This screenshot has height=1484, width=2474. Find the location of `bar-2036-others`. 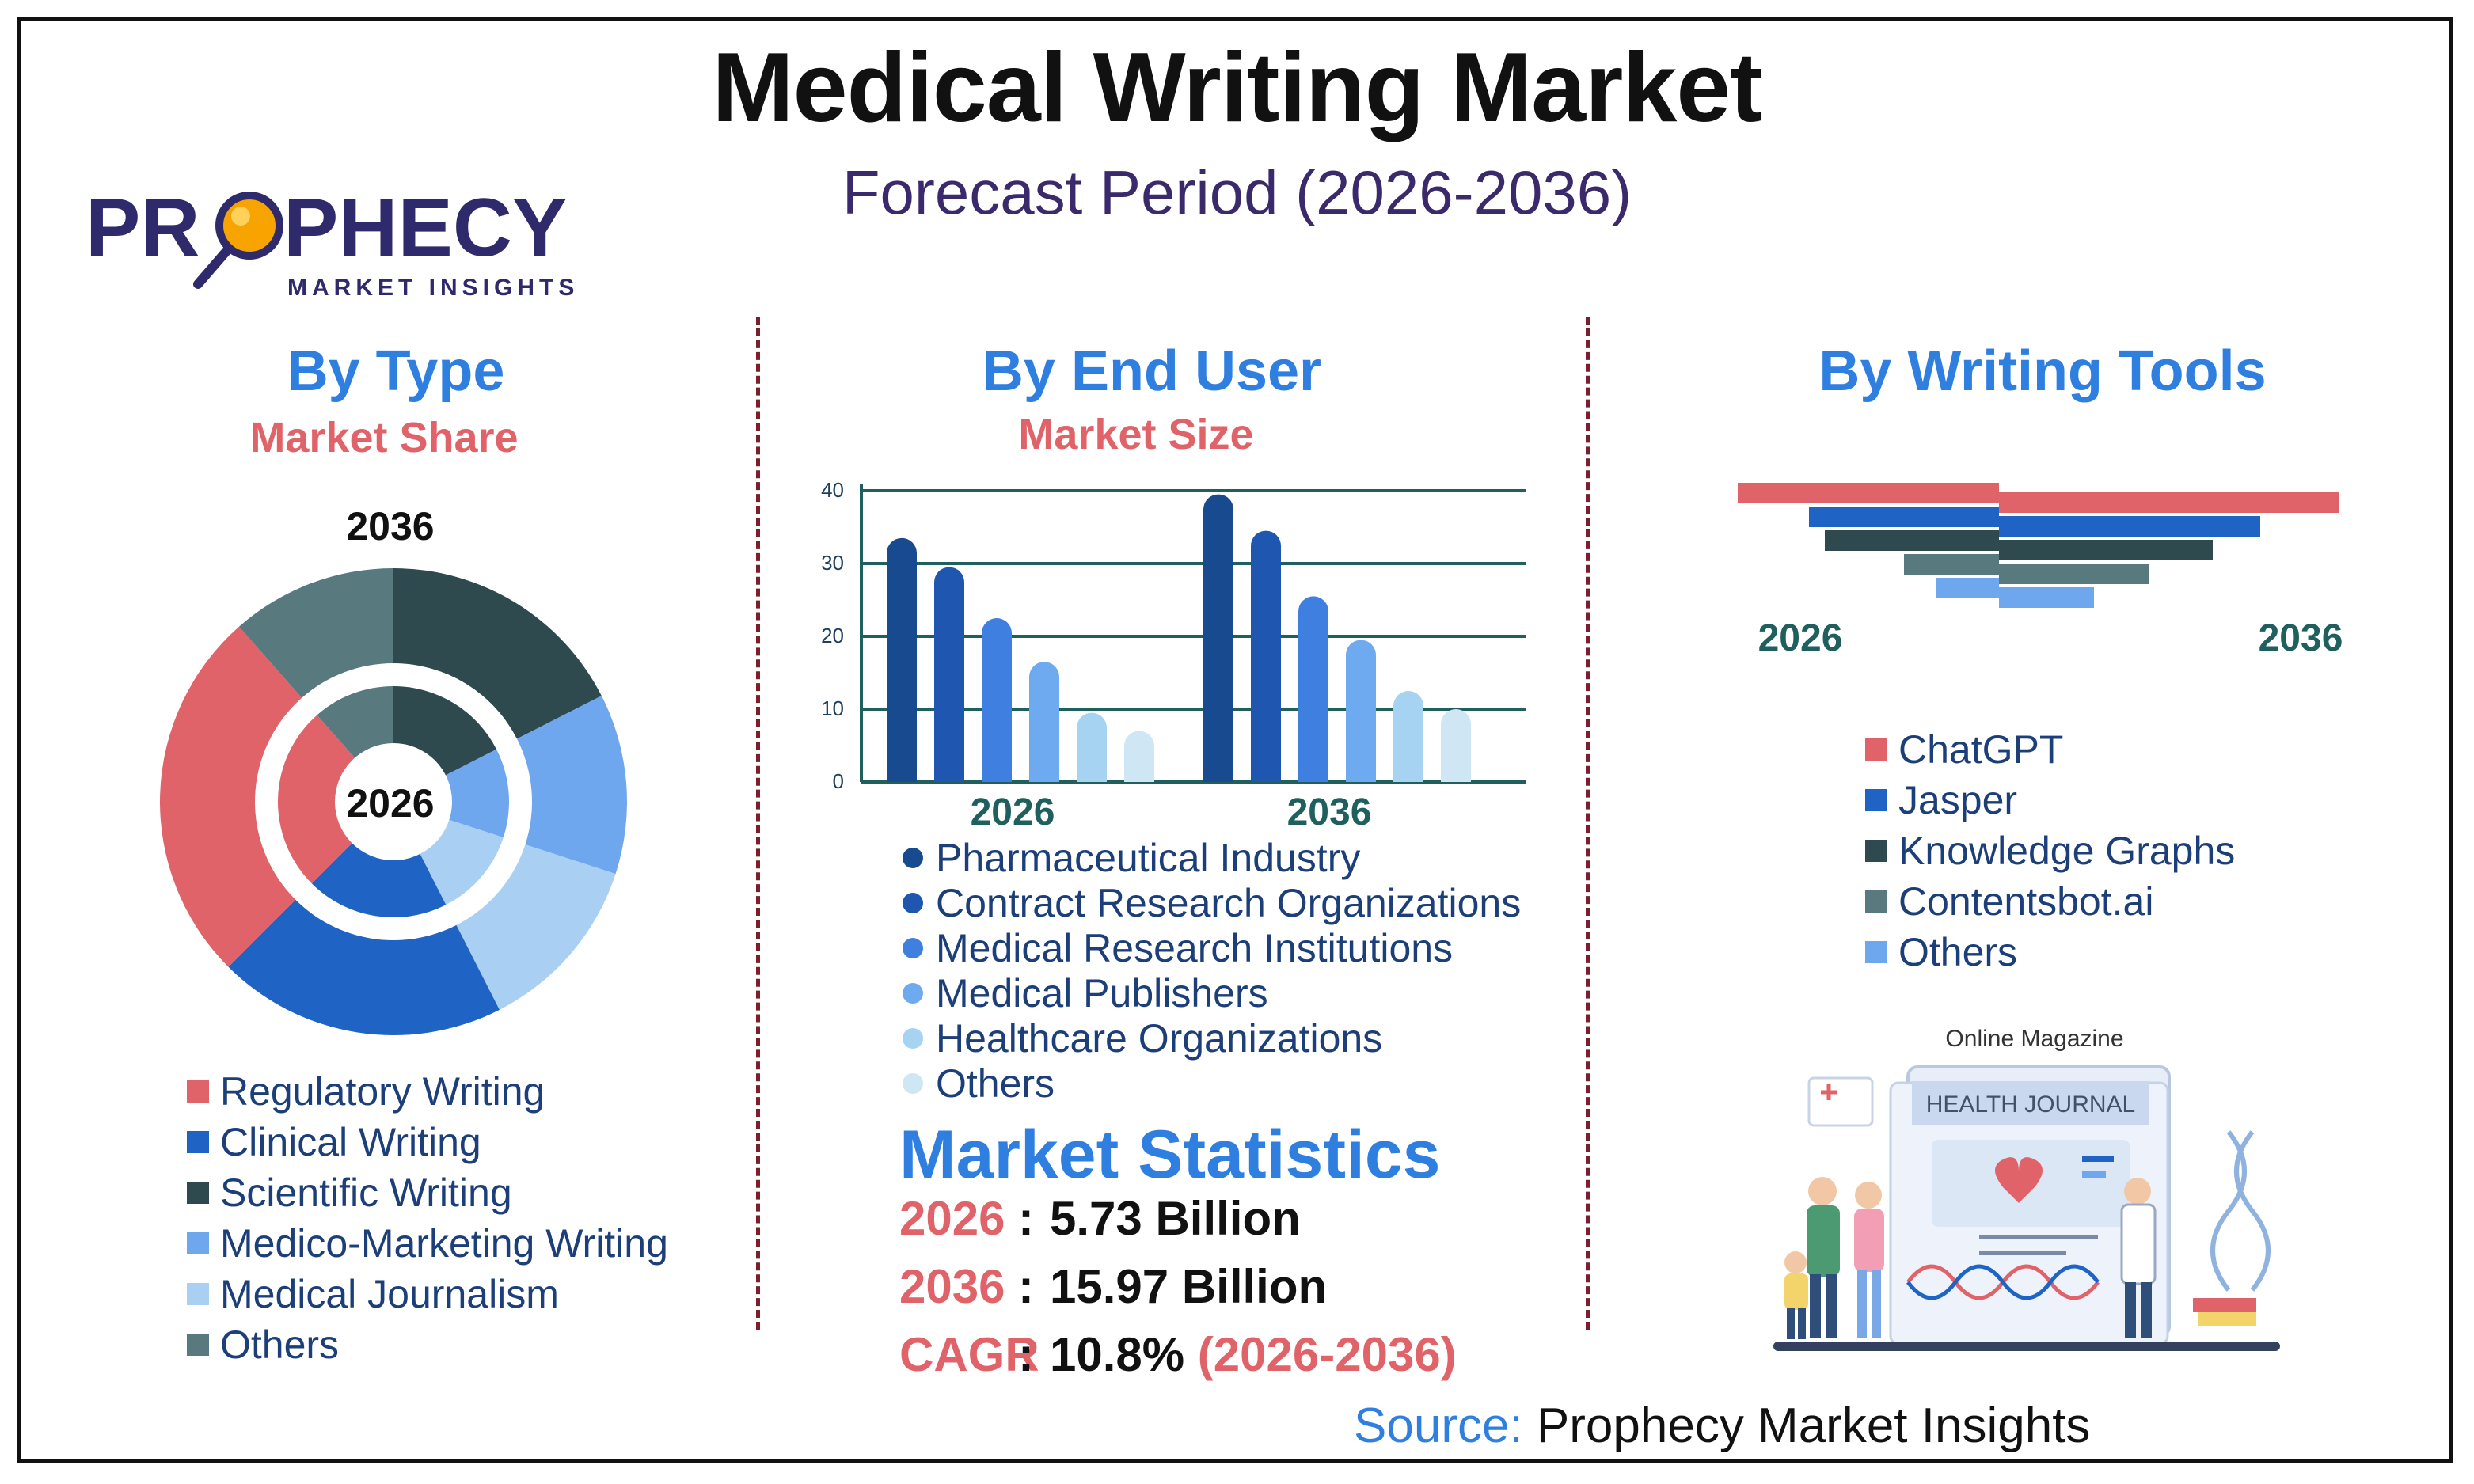

bar-2036-others is located at coordinates (1456, 745).